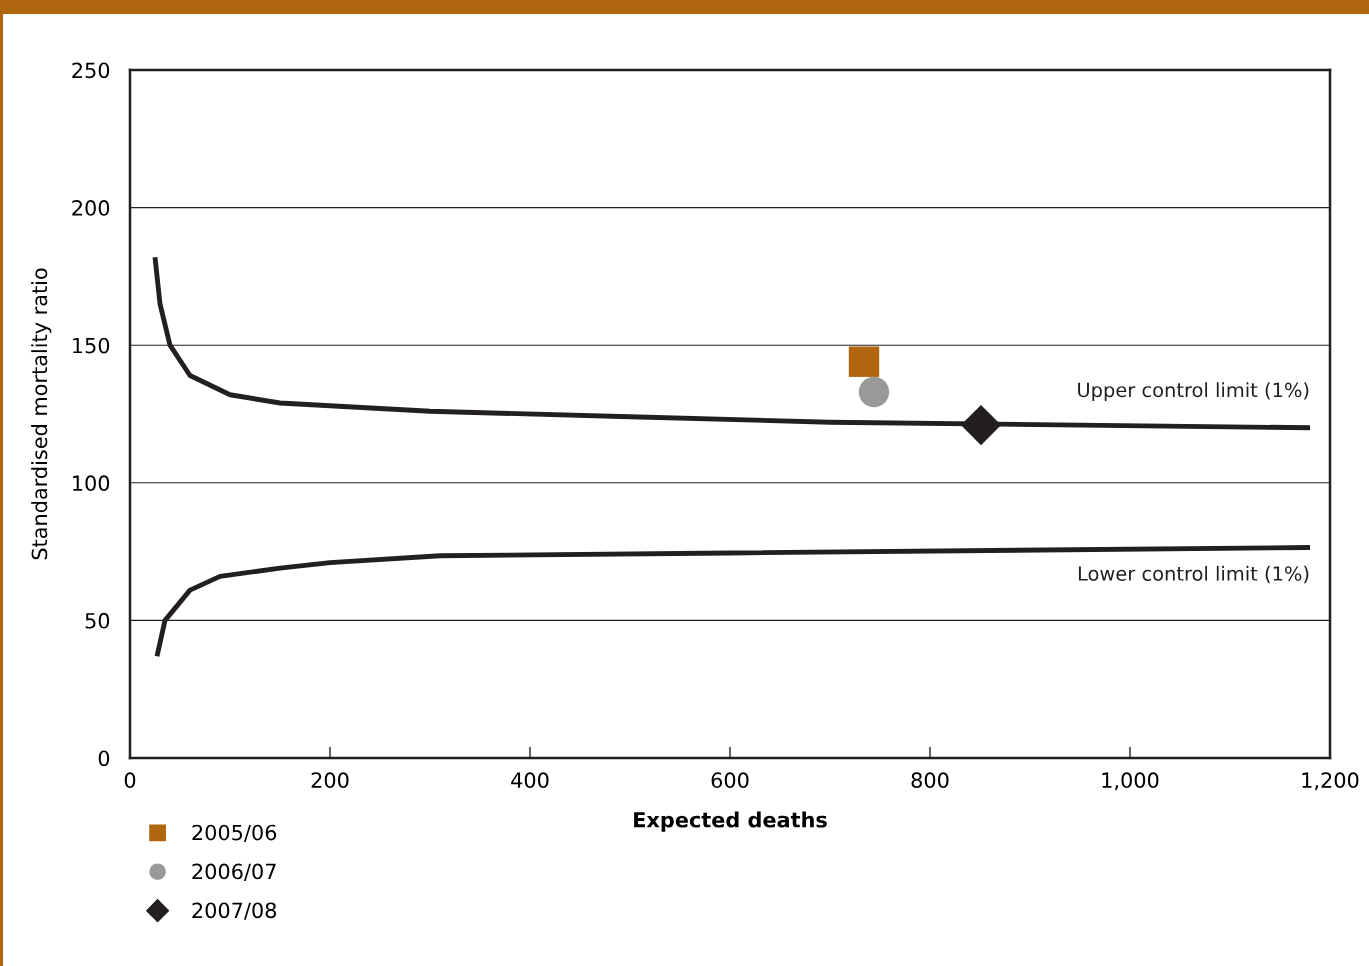 The height and width of the screenshot is (966, 1369). What do you see at coordinates (91, 70) in the screenshot?
I see `y-tick-label: 250` at bounding box center [91, 70].